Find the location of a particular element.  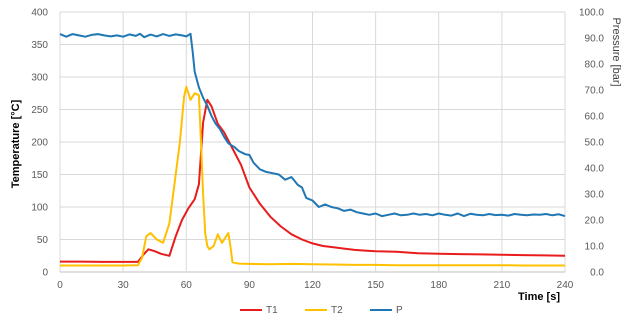

y-right-tick-label: 10.0 is located at coordinates (595, 247).